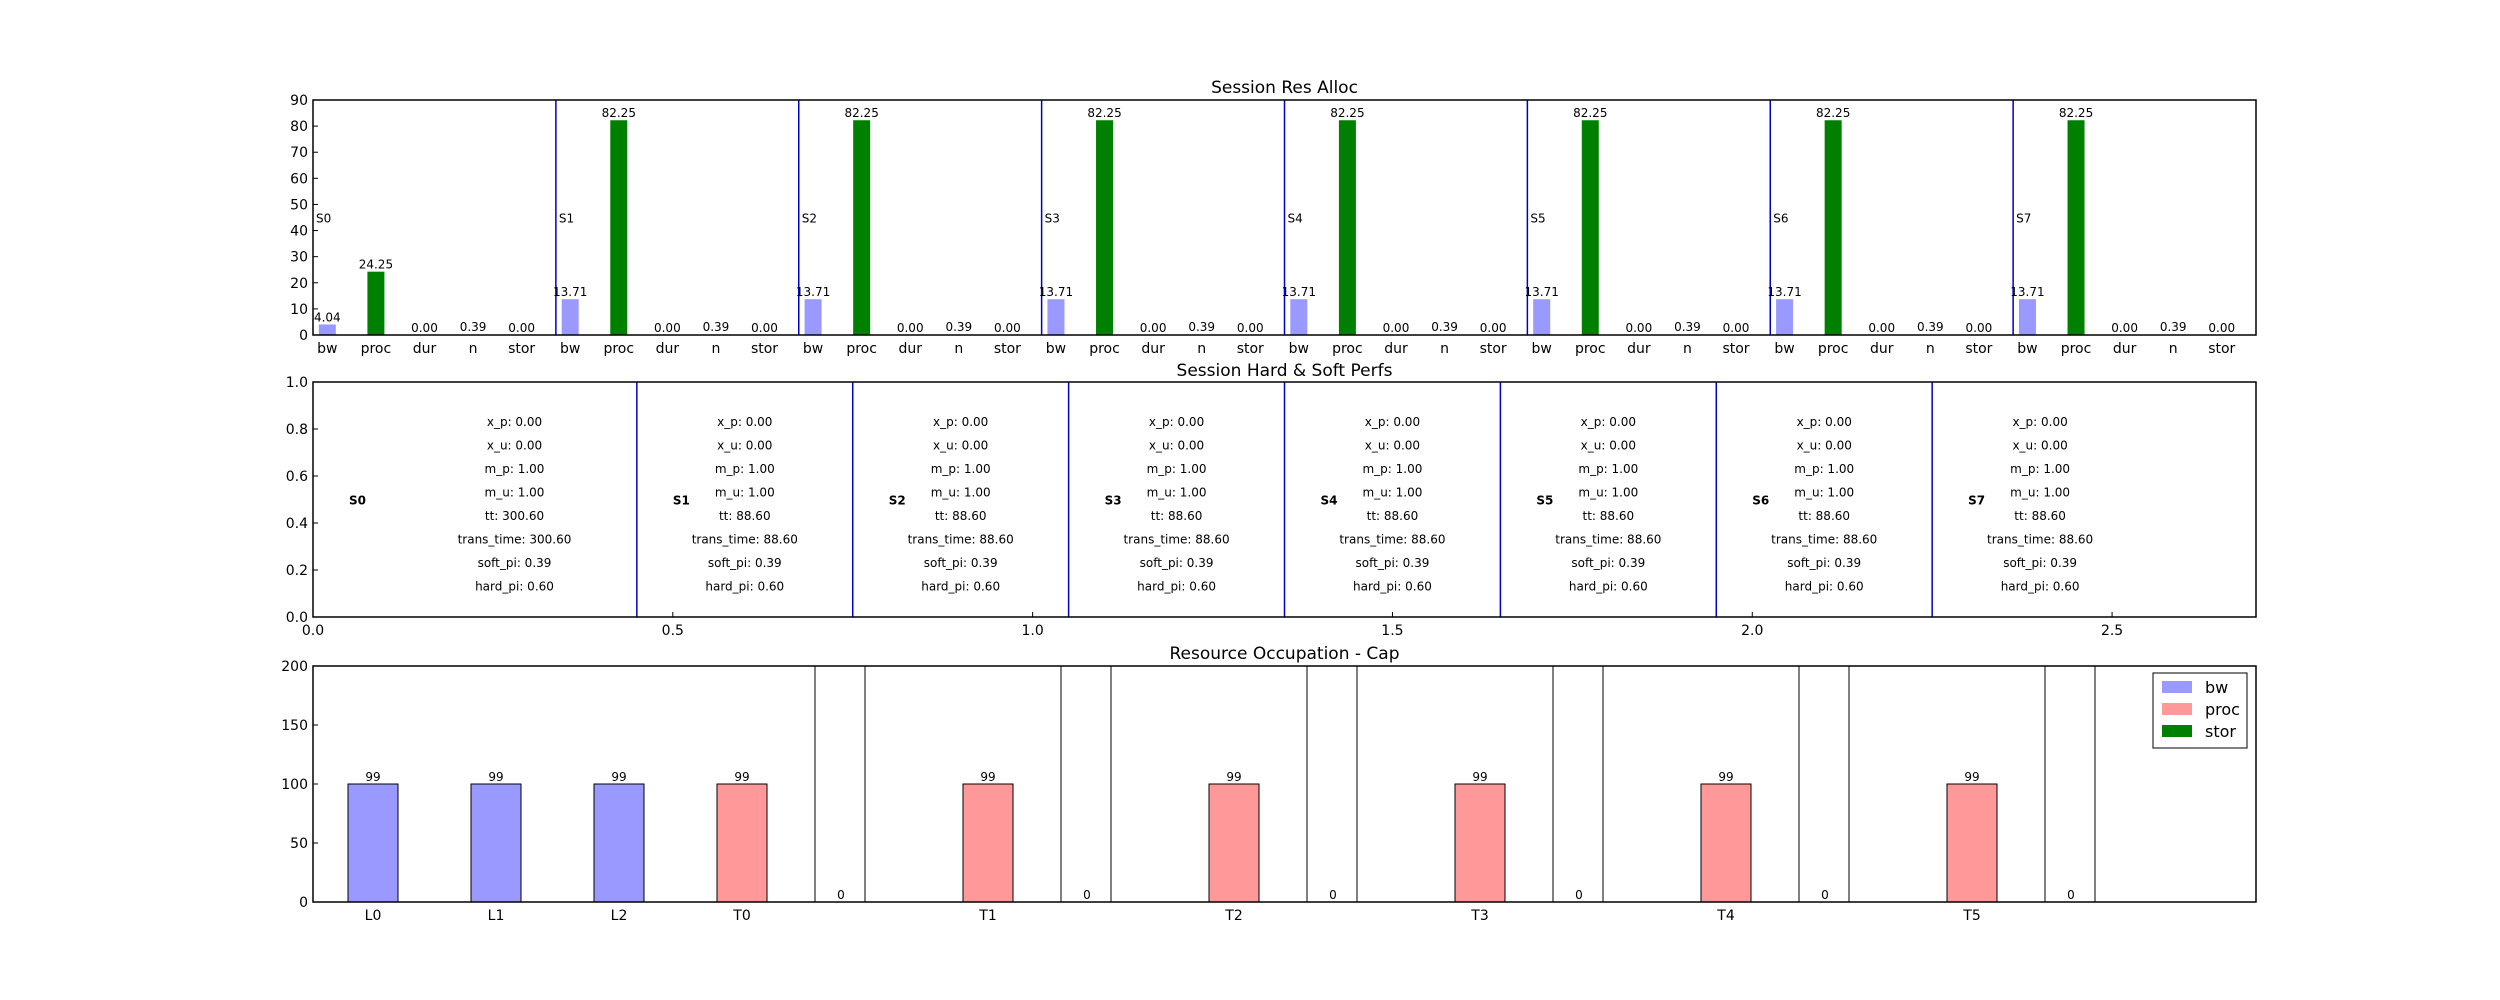 The width and height of the screenshot is (2500, 1000). I want to click on perf-metric: x_p: 0.00, so click(744, 422).